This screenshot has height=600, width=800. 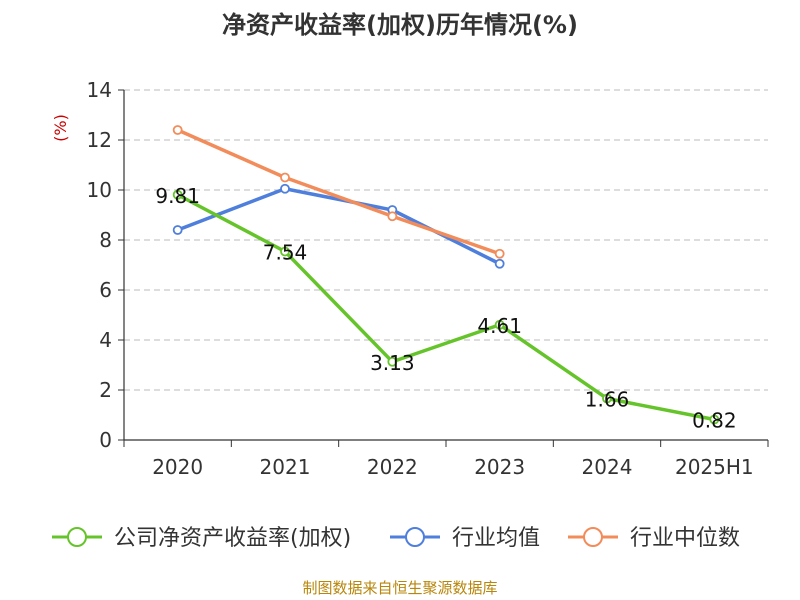 I want to click on legend: 公司净资产收益率(加权) 行业均值 行业中位数, so click(x=396, y=538).